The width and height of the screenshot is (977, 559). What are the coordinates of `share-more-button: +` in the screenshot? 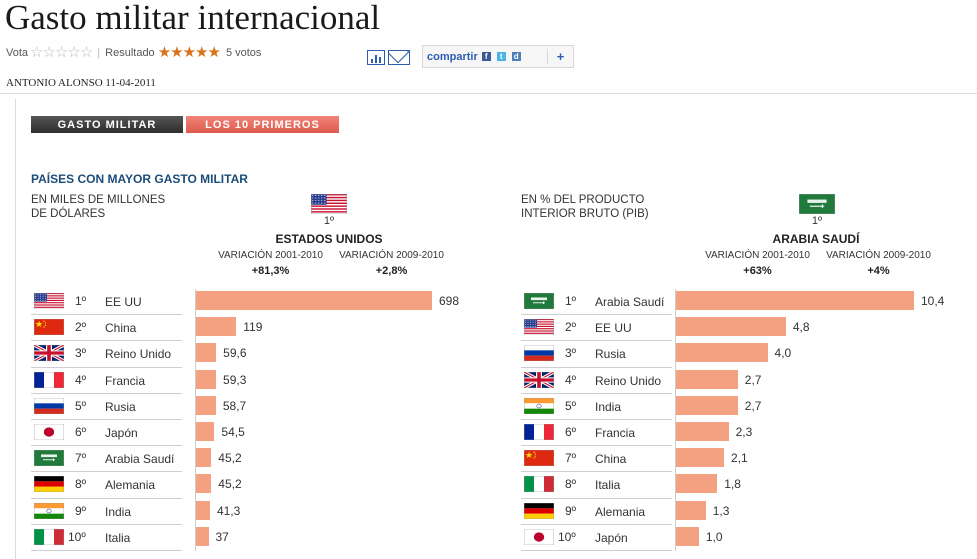 It's located at (560, 56).